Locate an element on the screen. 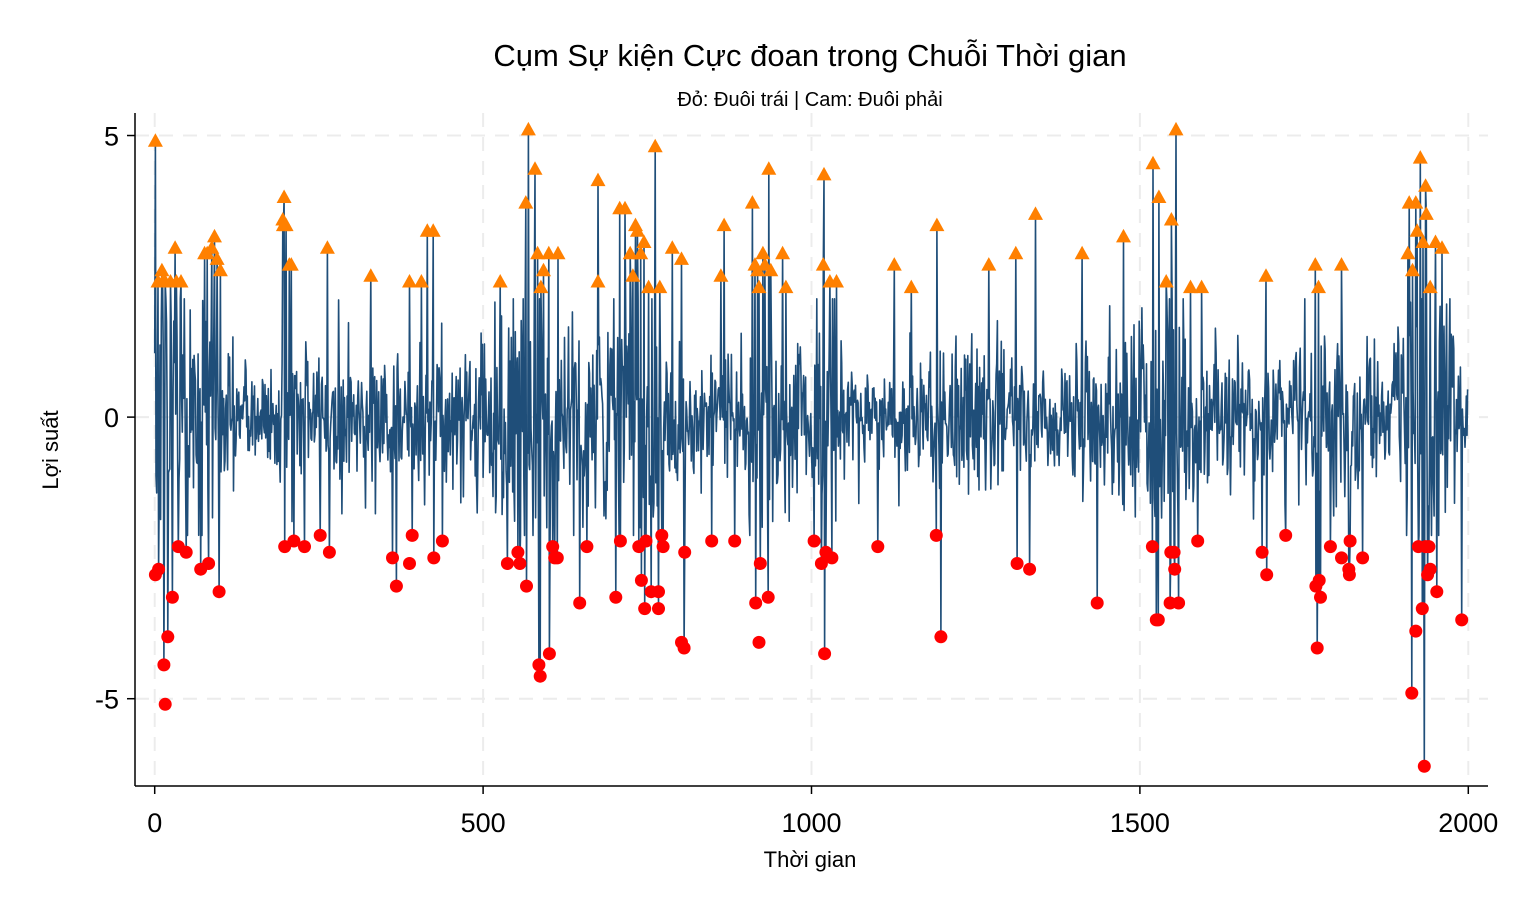 The height and width of the screenshot is (912, 1520). y-ticks: -5 0 5 is located at coordinates (115, 418).